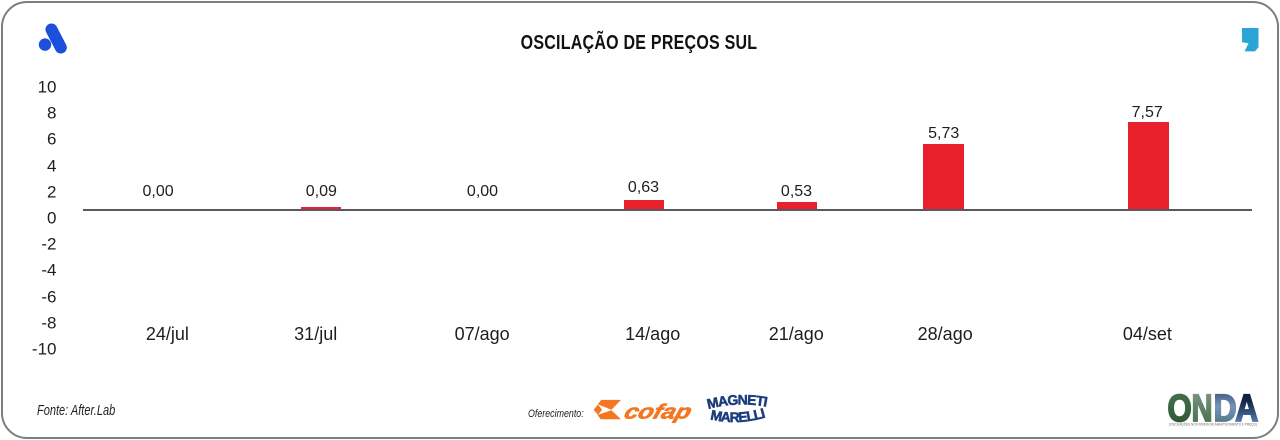 This screenshot has width=1280, height=440. What do you see at coordinates (737, 415) in the screenshot?
I see `svg-text: MARELLI` at bounding box center [737, 415].